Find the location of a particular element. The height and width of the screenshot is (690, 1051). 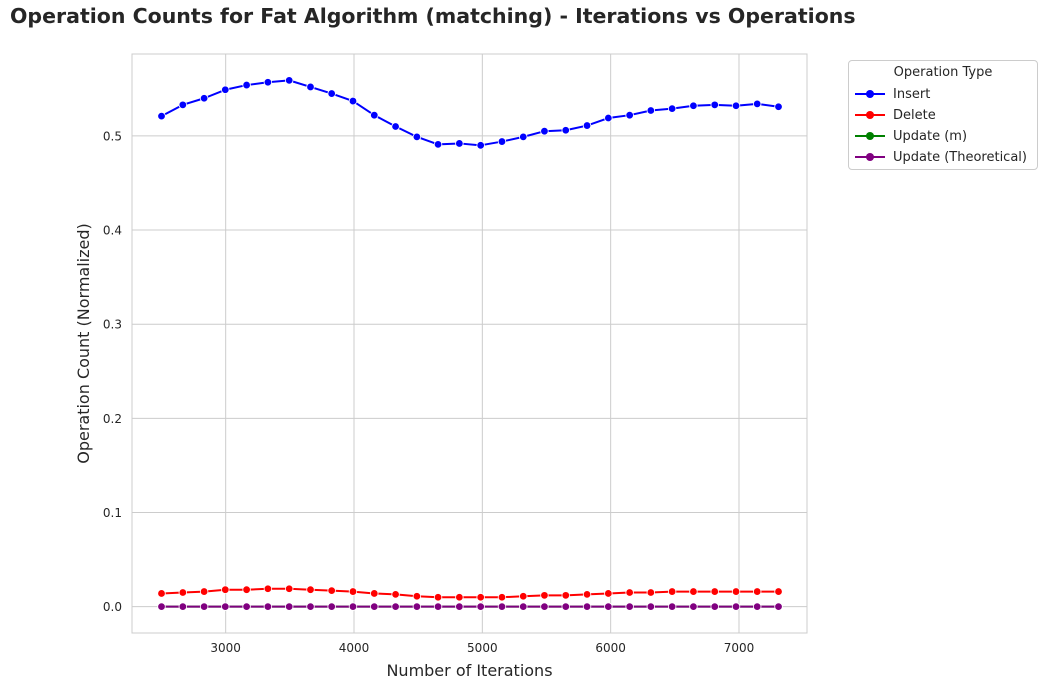

x-tick-label: 4000 is located at coordinates (354, 648).